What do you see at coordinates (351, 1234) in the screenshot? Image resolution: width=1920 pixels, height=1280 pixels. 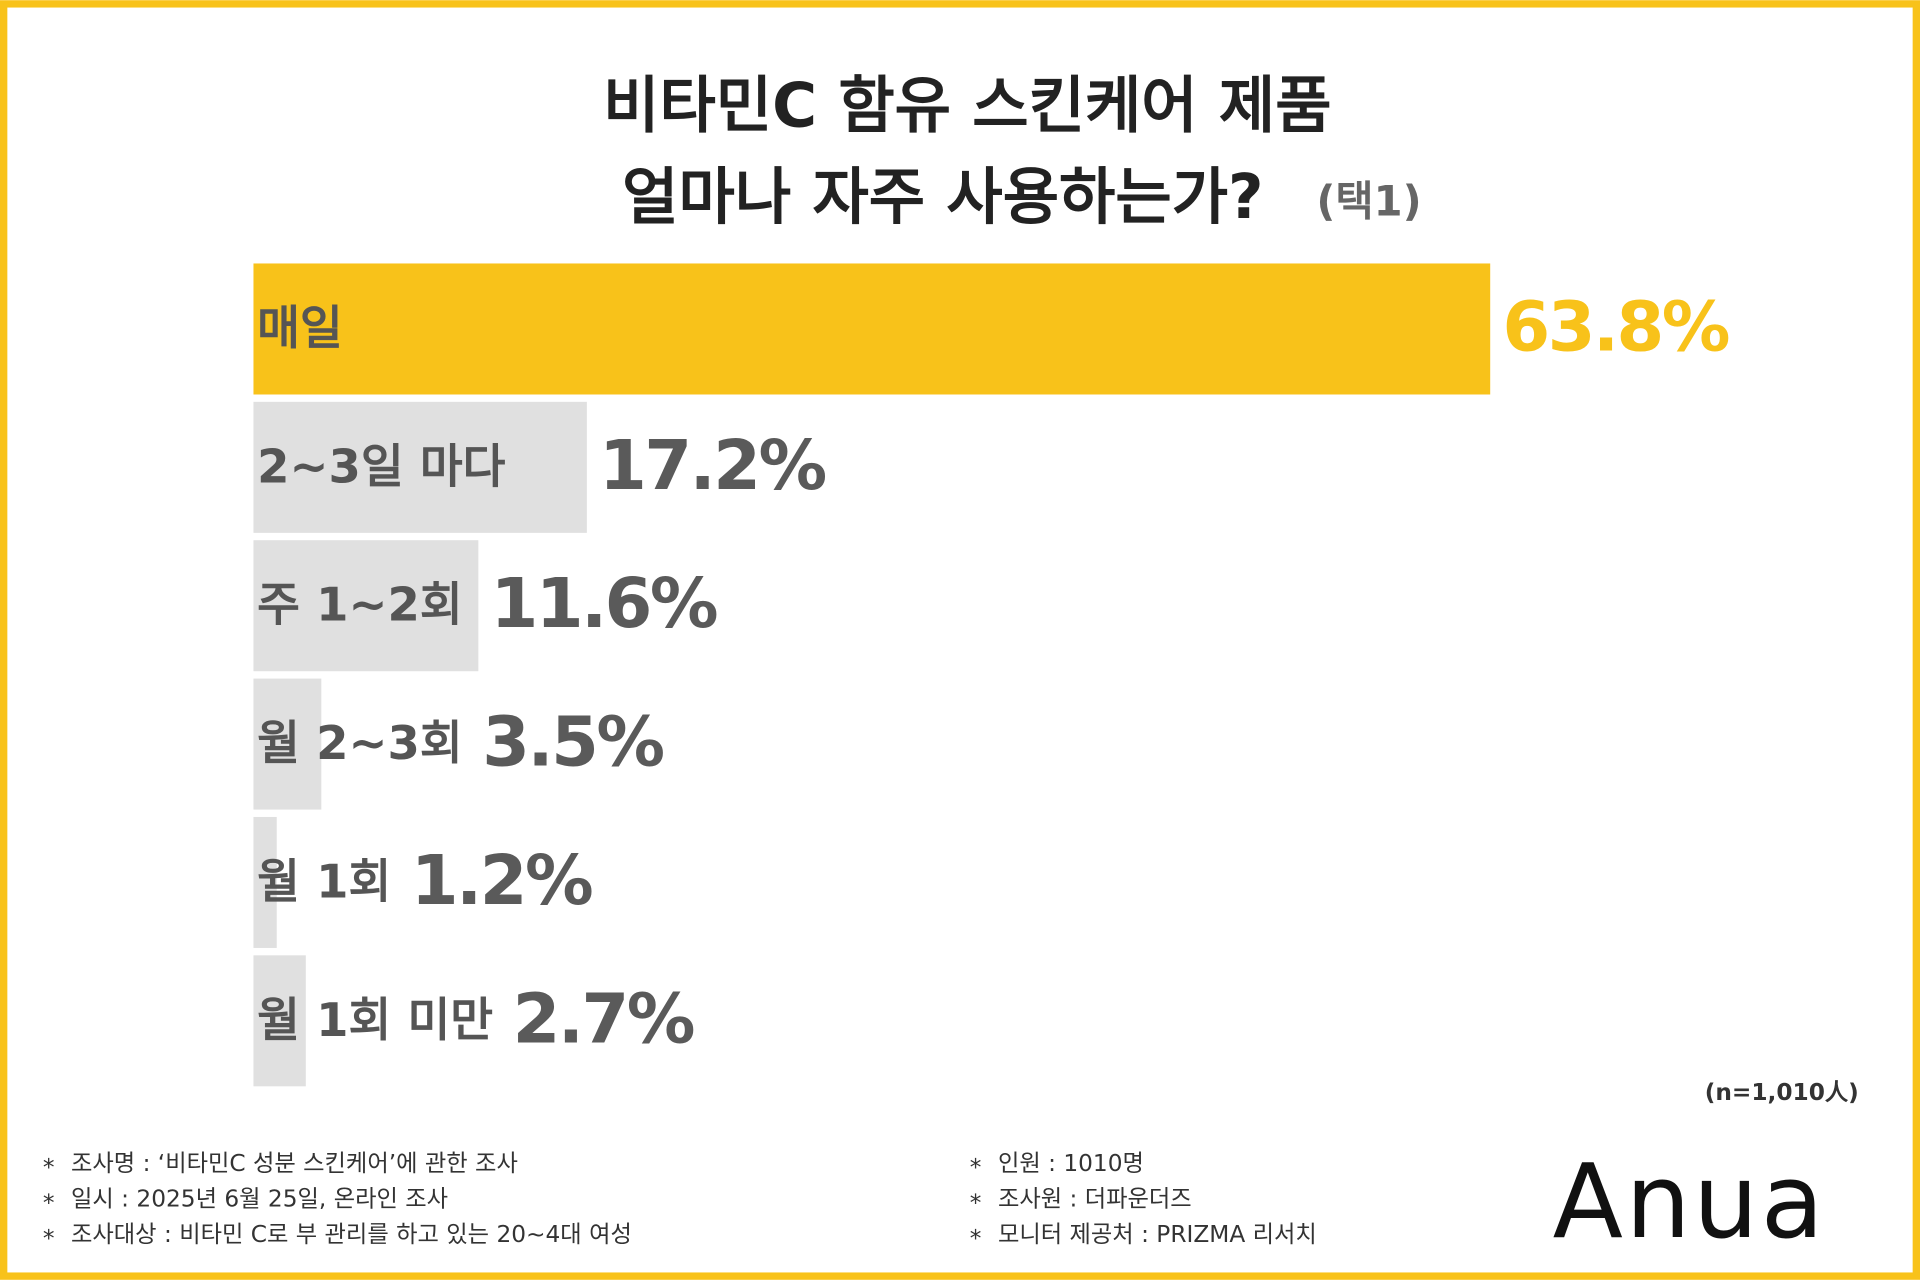 I see `footnote: 조사대상 : 비타민 C로 부 관리를 하고 있는 20~4대 여성` at bounding box center [351, 1234].